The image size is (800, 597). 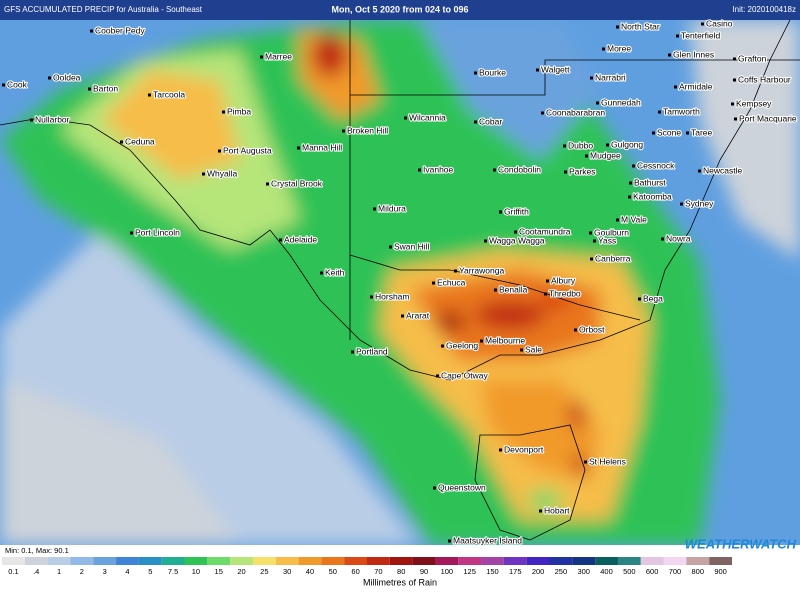 What do you see at coordinates (741, 543) in the screenshot?
I see `logo: WEATHERWATCH` at bounding box center [741, 543].